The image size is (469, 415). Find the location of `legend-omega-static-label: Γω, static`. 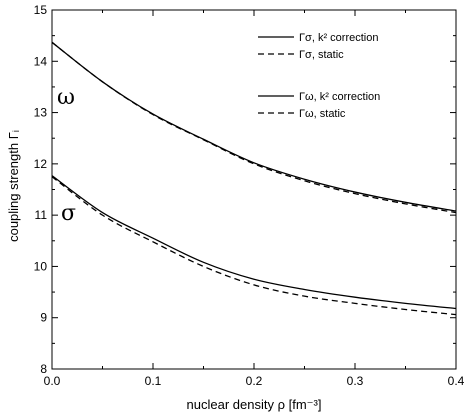

legend-omega-static-label: Γω, static is located at coordinates (322, 114).